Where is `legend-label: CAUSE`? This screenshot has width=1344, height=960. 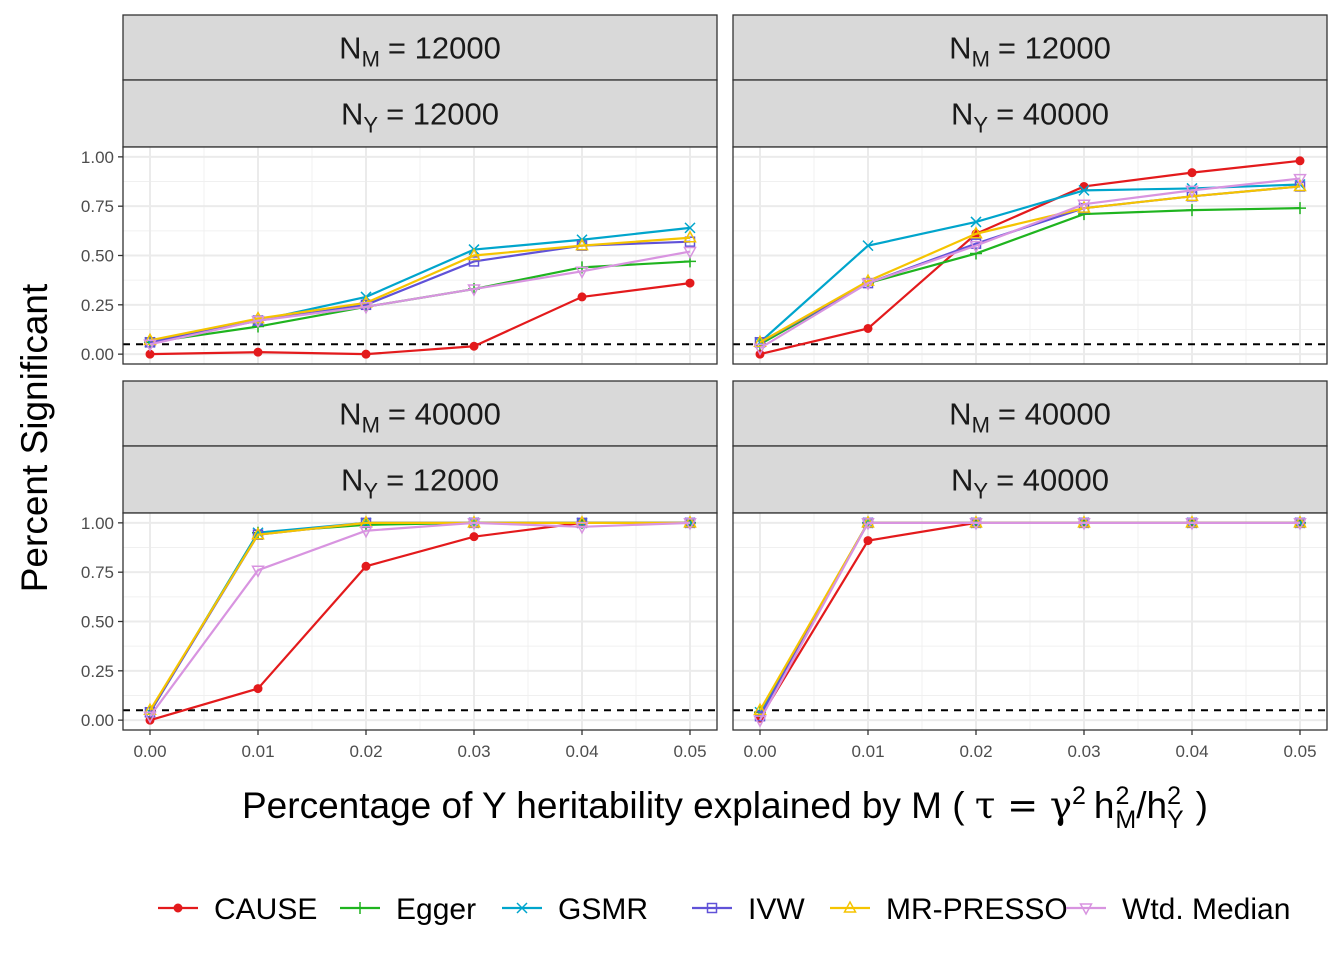
legend-label: CAUSE is located at coordinates (265, 909).